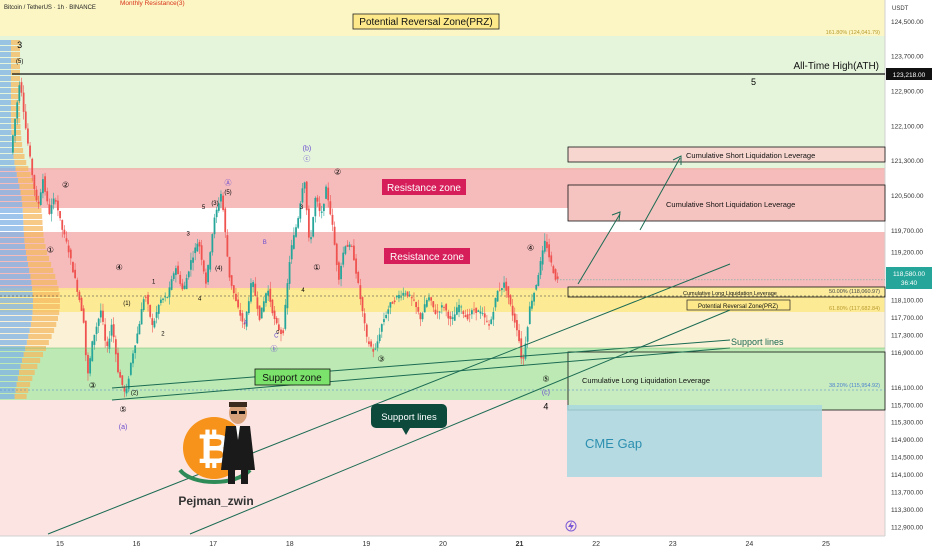 This screenshot has width=932, height=555. I want to click on svg-text: 36:40, so click(909, 283).